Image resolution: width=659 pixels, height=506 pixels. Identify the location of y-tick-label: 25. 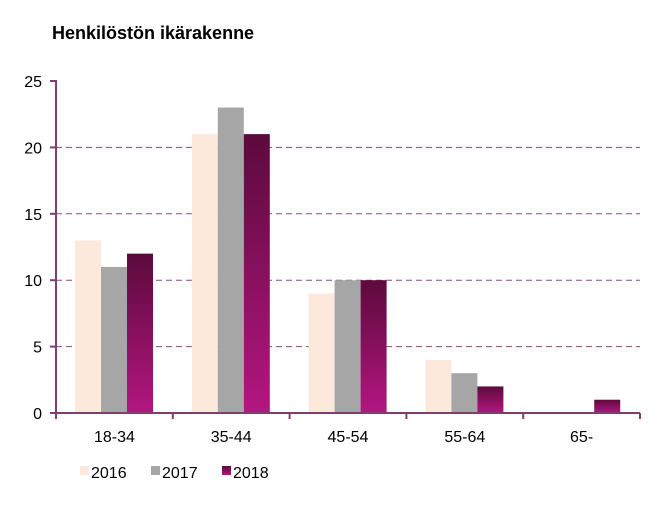
(33, 82).